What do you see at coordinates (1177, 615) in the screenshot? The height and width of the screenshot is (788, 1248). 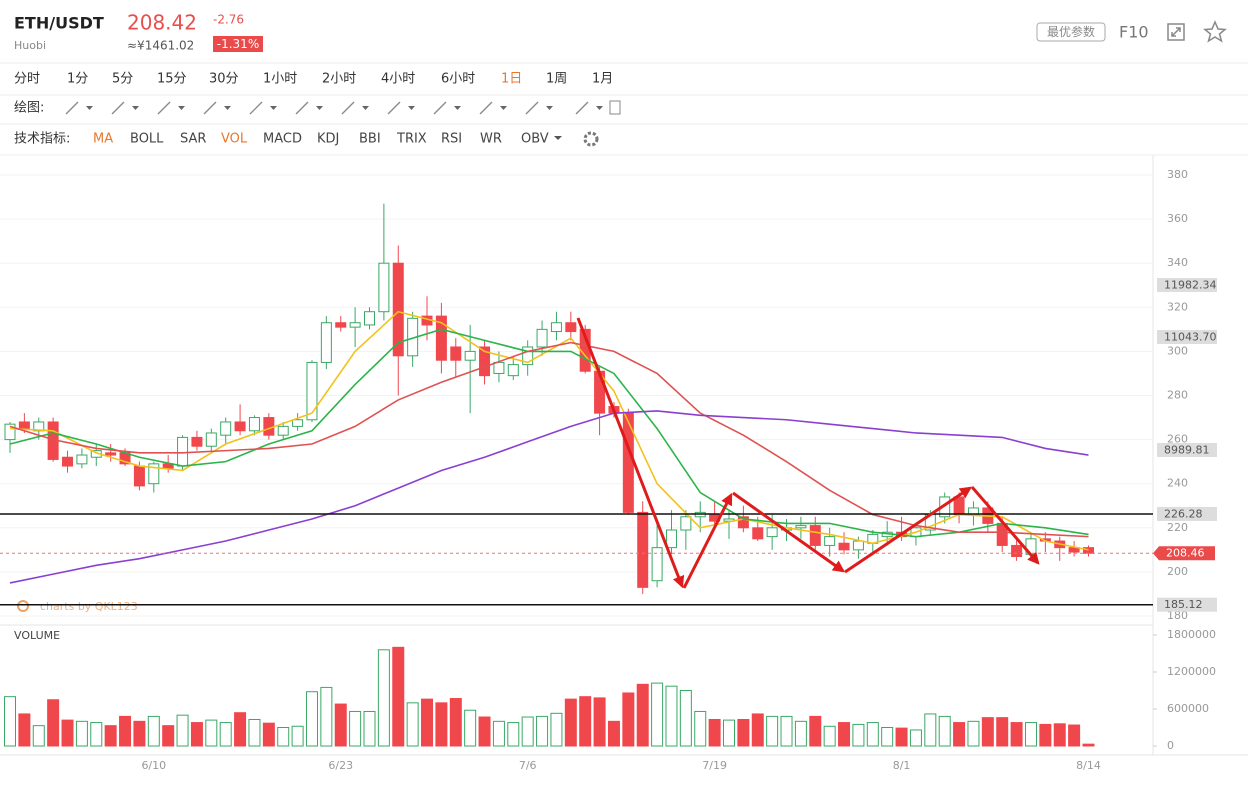 I see `y-tick-label: 180` at bounding box center [1177, 615].